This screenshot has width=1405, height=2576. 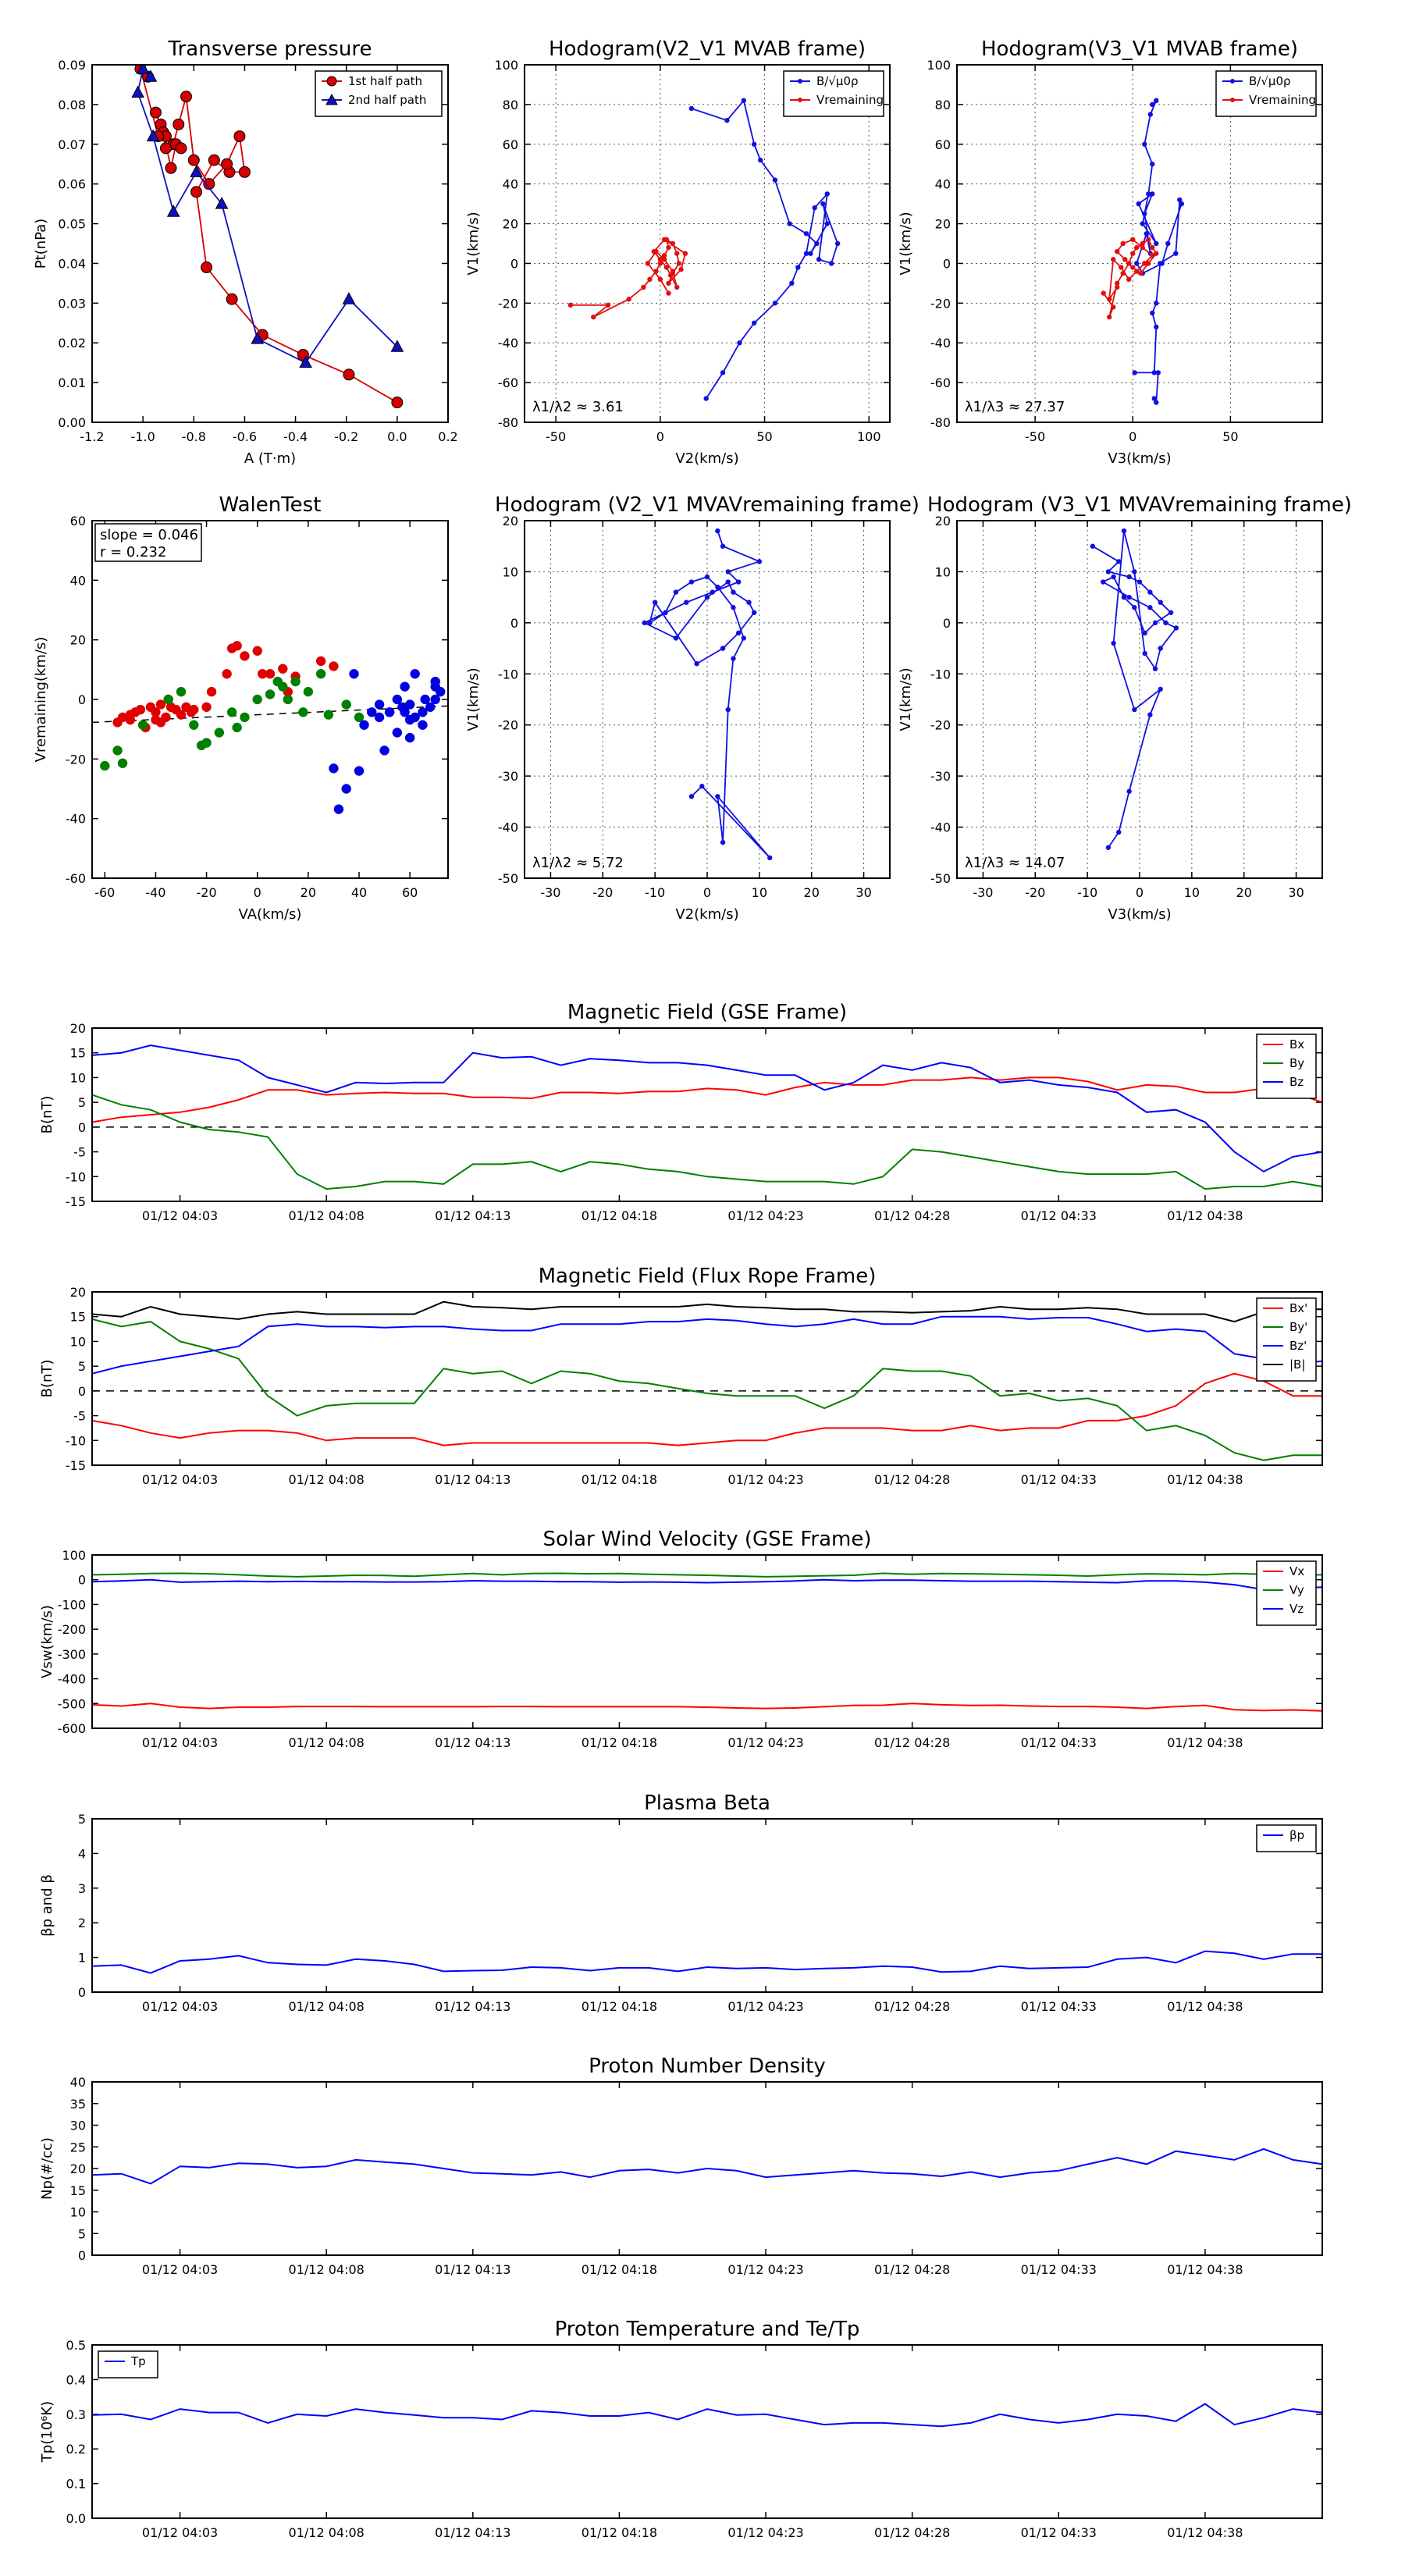 What do you see at coordinates (82, 1888) in the screenshot?
I see `y-tick-label: 3` at bounding box center [82, 1888].